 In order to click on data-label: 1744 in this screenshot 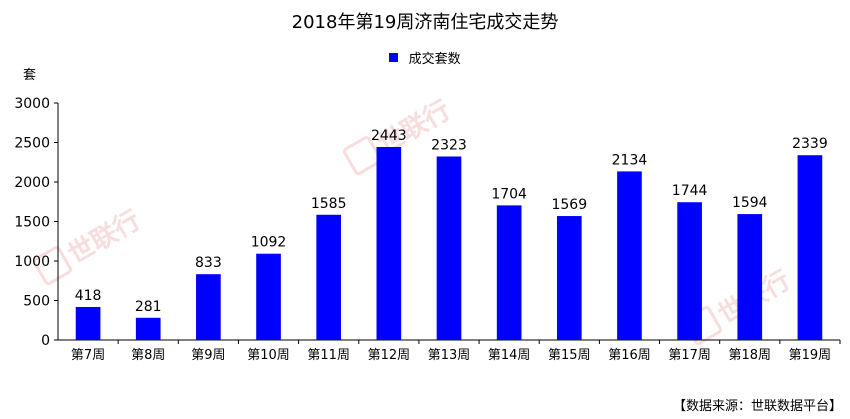, I will do `click(690, 191)`.